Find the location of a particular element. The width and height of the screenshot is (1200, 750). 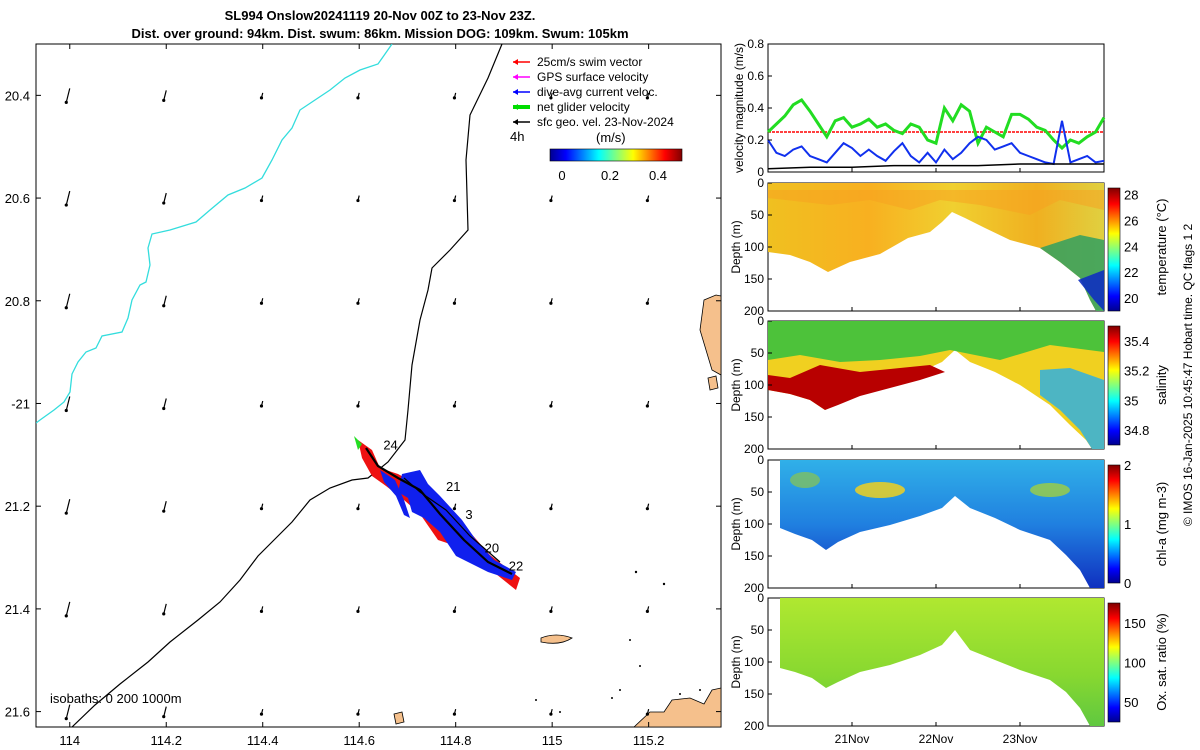

velocity-y-tick-label: 0.4 is located at coordinates (755, 108).